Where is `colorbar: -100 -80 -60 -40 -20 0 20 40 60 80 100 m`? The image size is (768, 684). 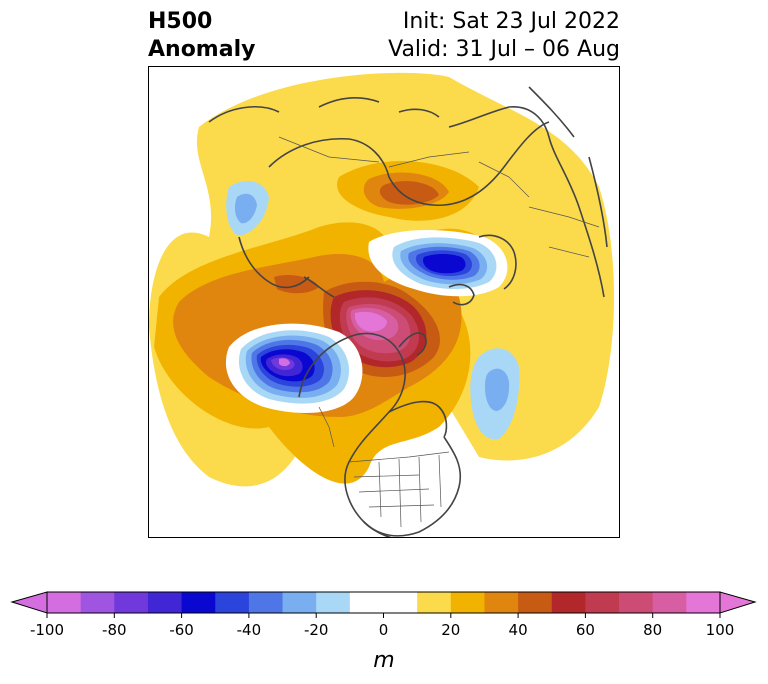
colorbar: -100 -80 -60 -40 -20 0 20 40 60 80 100 m is located at coordinates (383, 632).